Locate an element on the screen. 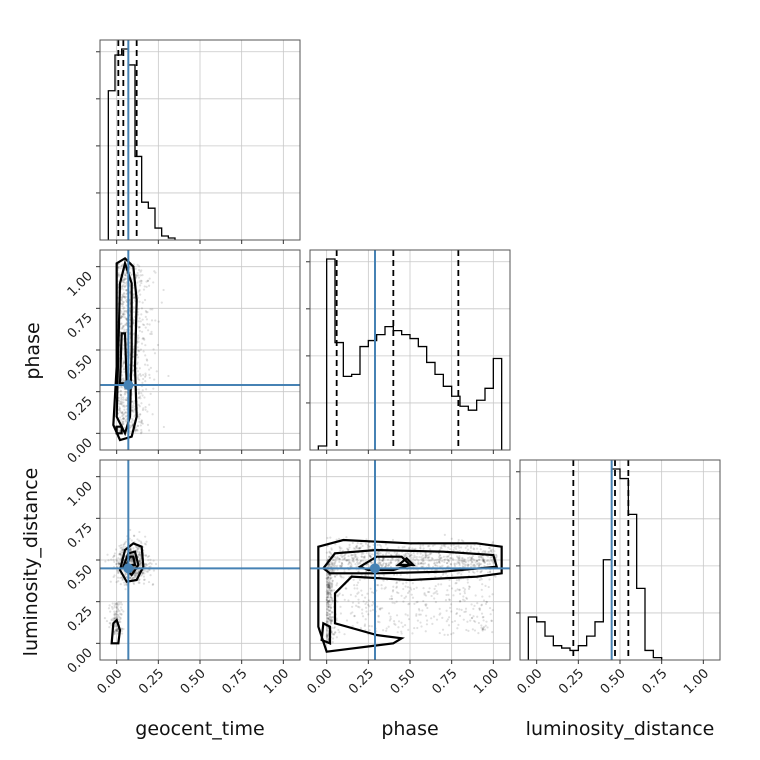 This screenshot has width=760, height=760. y-tick-label: 0.50 is located at coordinates (80, 367).